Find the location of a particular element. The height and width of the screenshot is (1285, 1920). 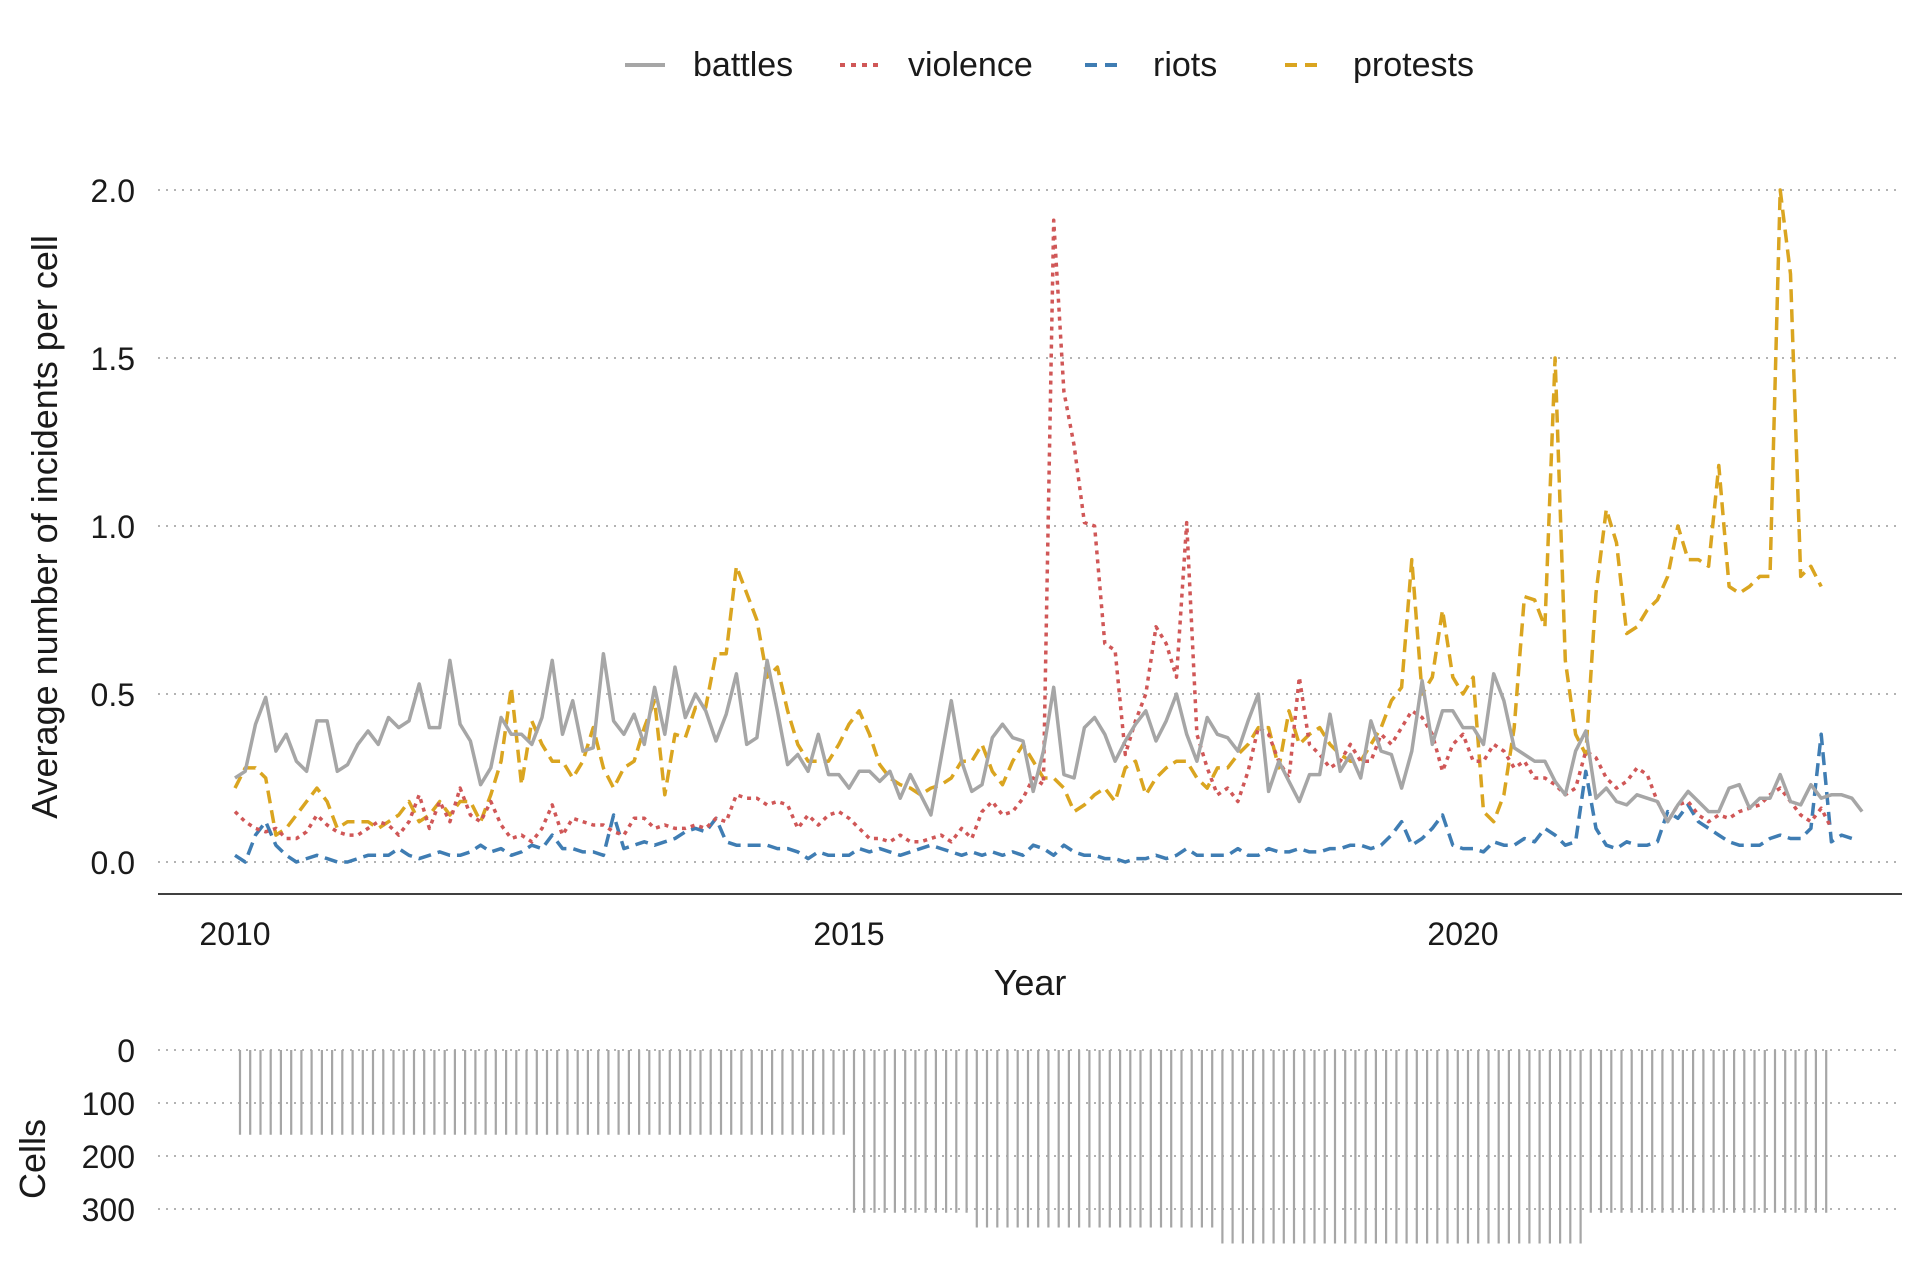

cells-bars is located at coordinates (1033, 1147).